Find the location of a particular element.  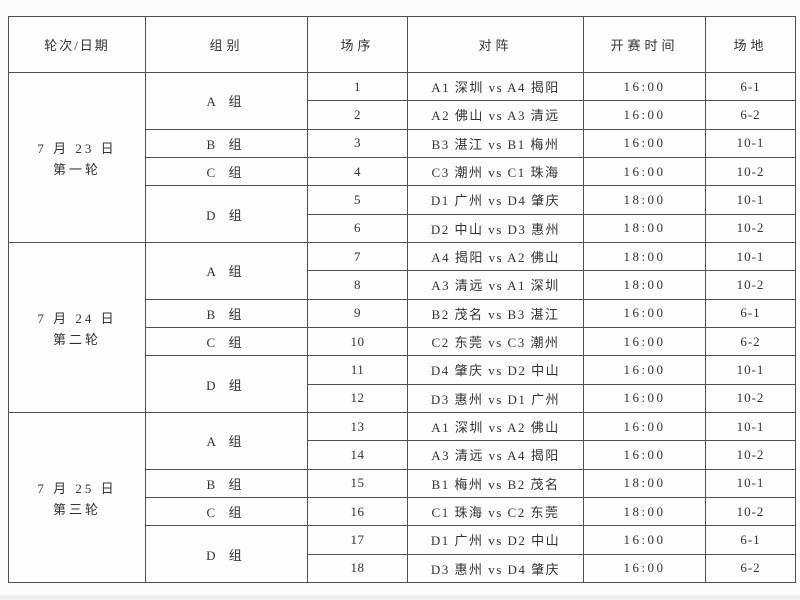

table-row: D 组 5 D1 广州 vs D4 肇庆 18:00 10-1 is located at coordinates (402, 214).